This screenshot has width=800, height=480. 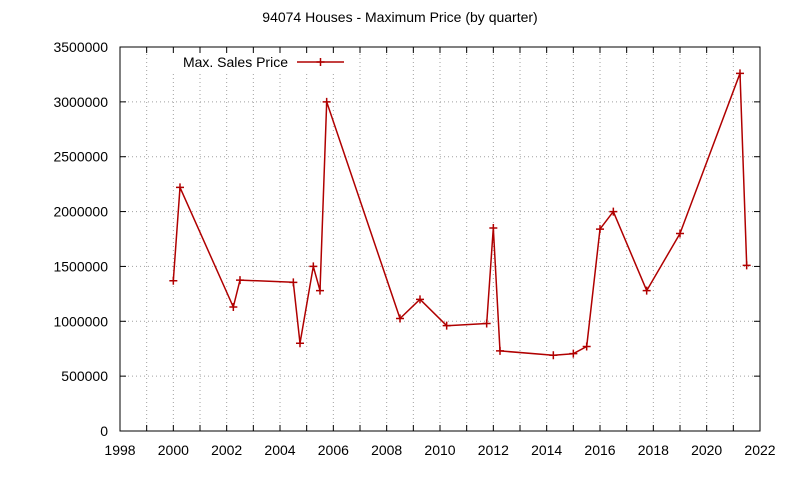 What do you see at coordinates (235, 62) in the screenshot?
I see `legend-label: Max. Sales Price` at bounding box center [235, 62].